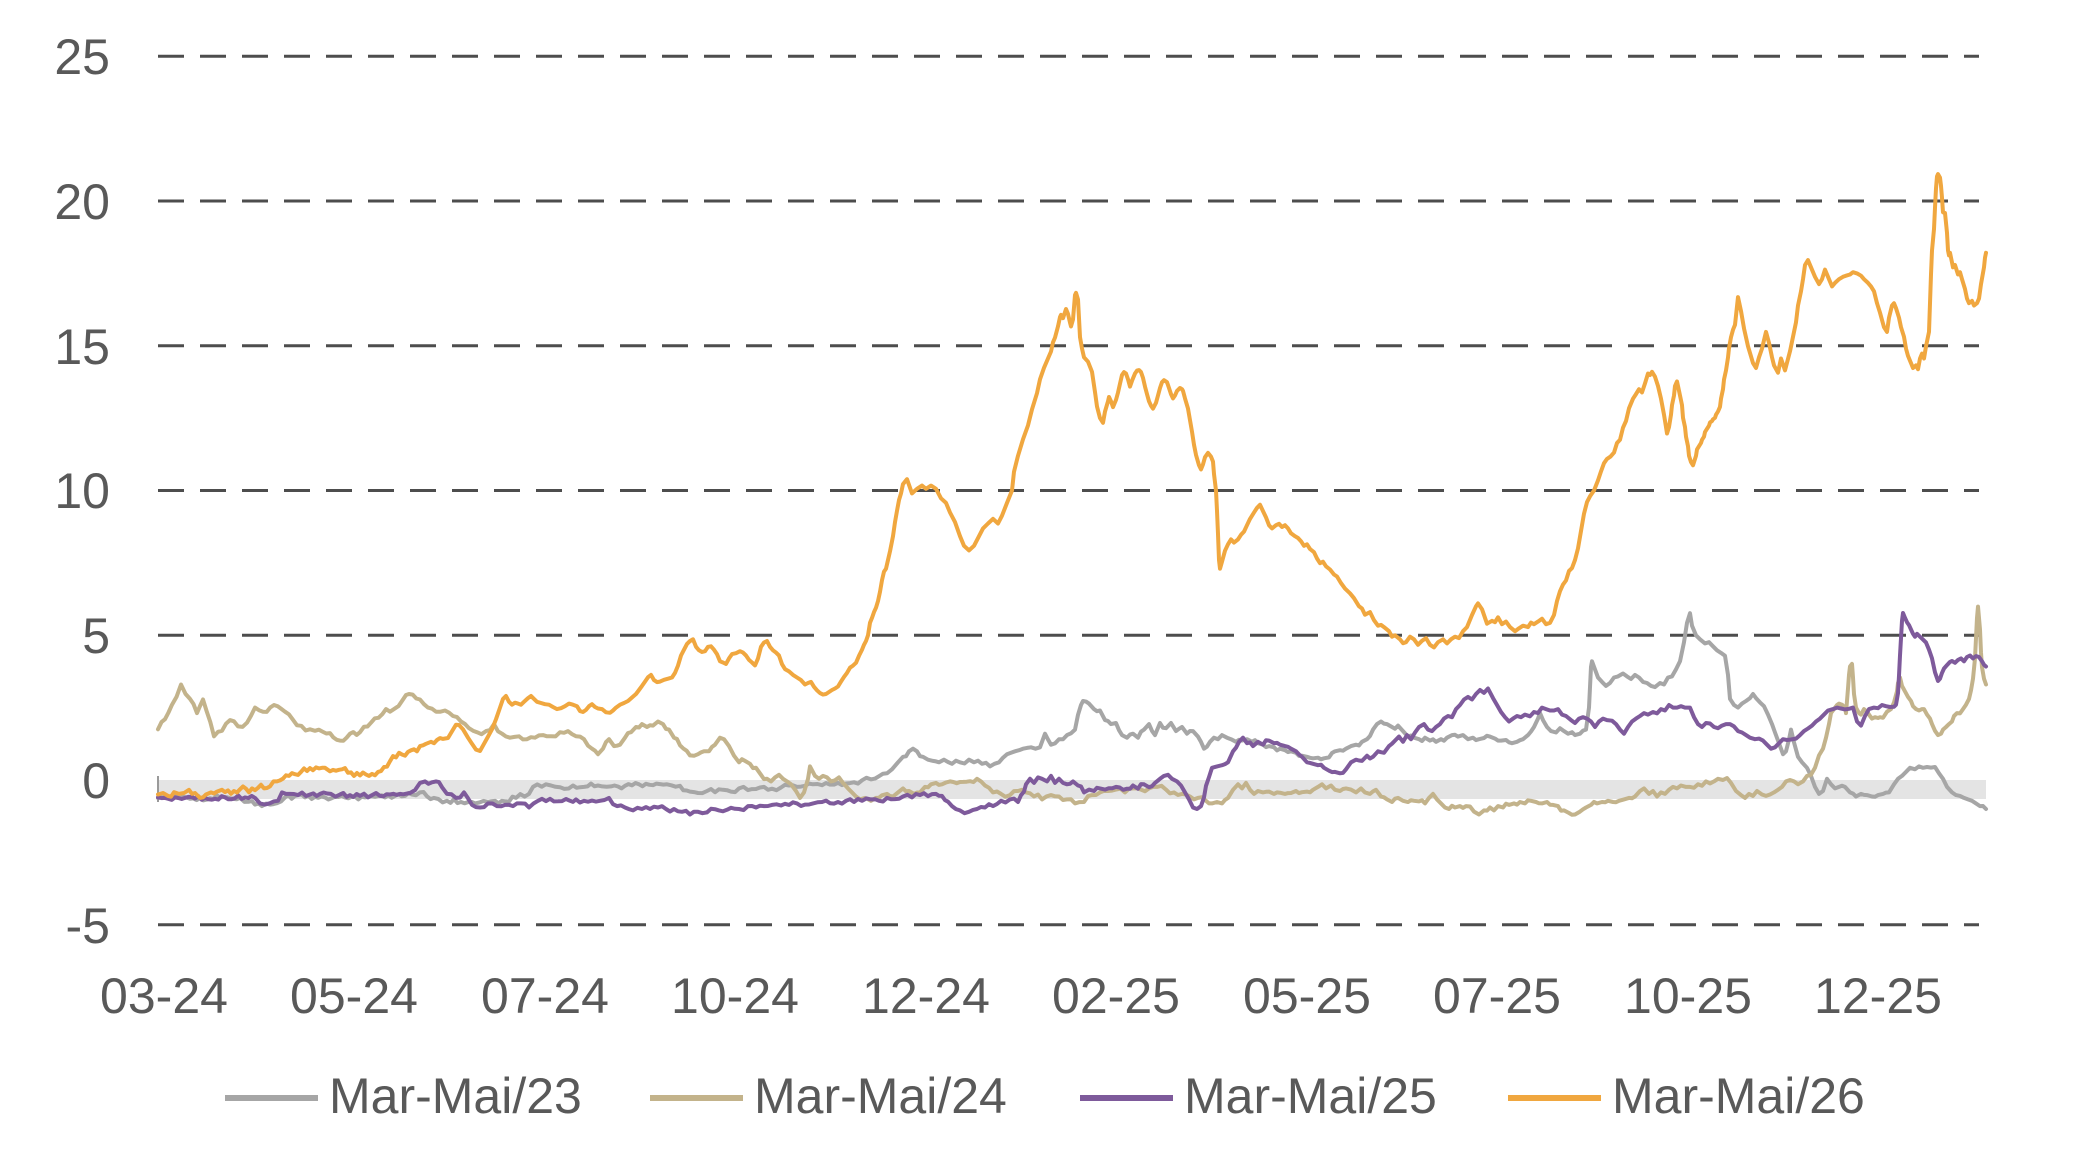  Describe the element at coordinates (880, 1096) in the screenshot. I see `svg-text: Mar-Mai/24` at that location.